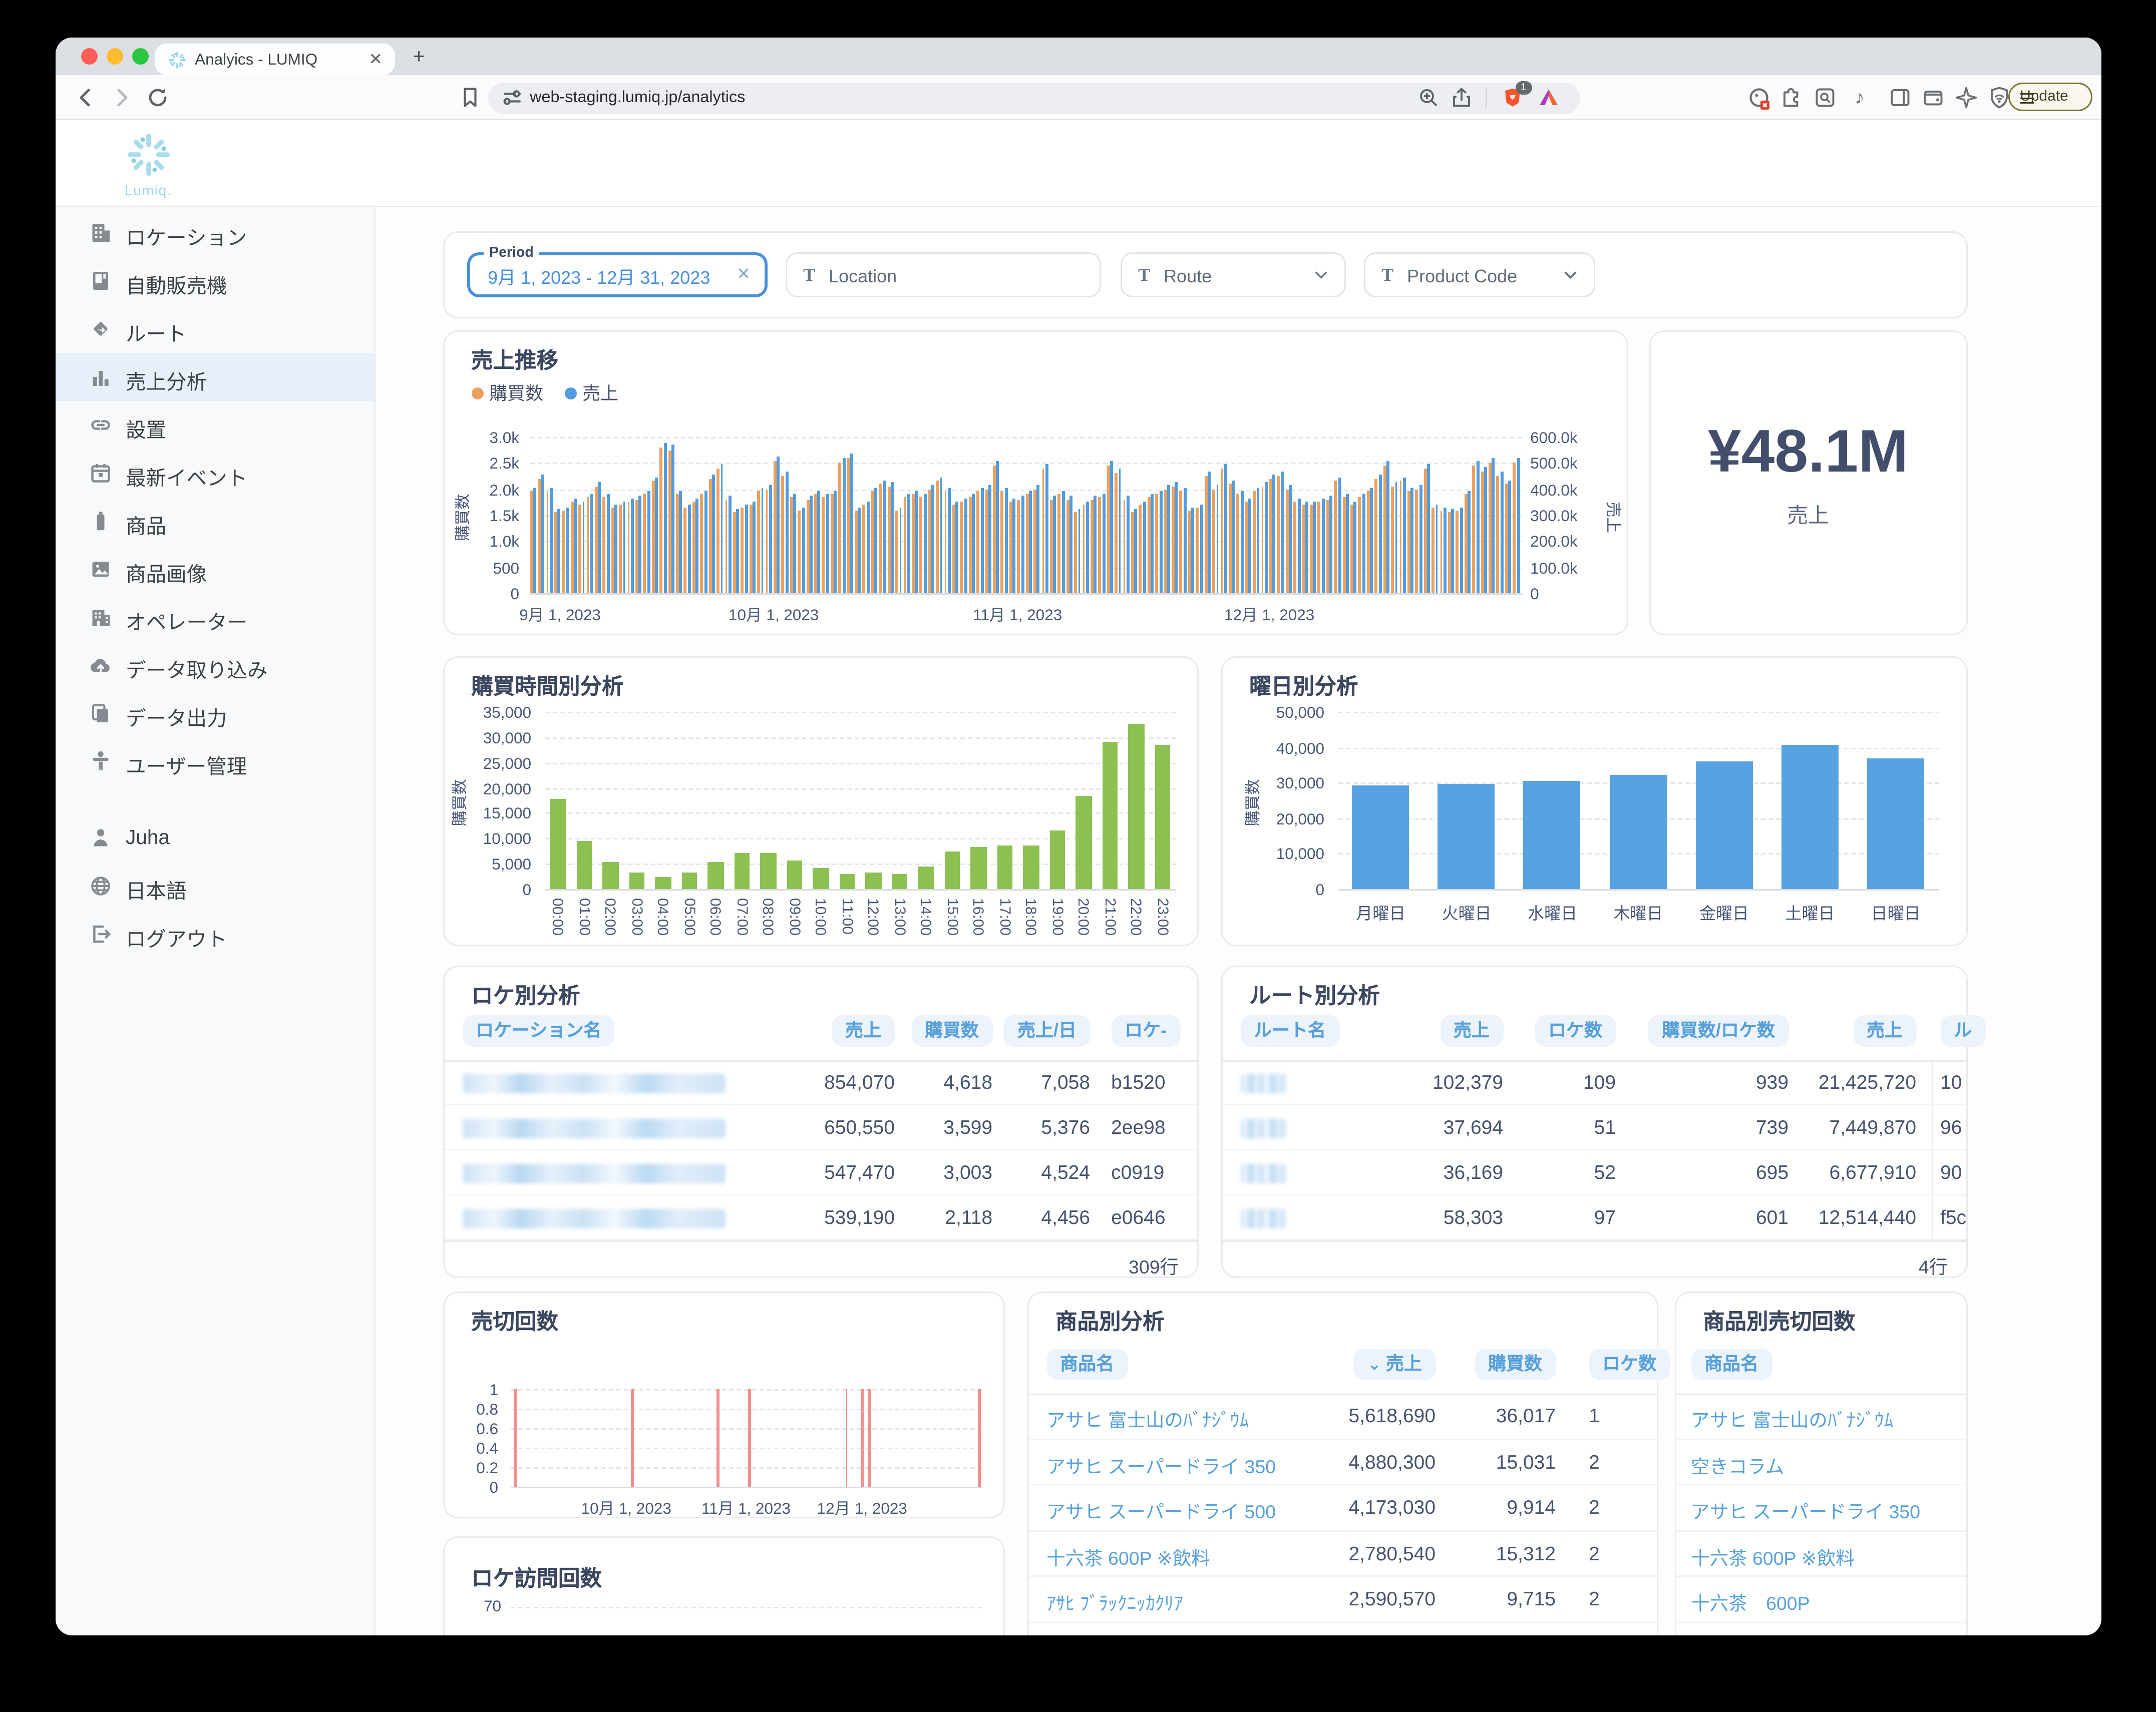 This screenshot has width=2156, height=1712. I want to click on bookmark-icon, so click(470, 98).